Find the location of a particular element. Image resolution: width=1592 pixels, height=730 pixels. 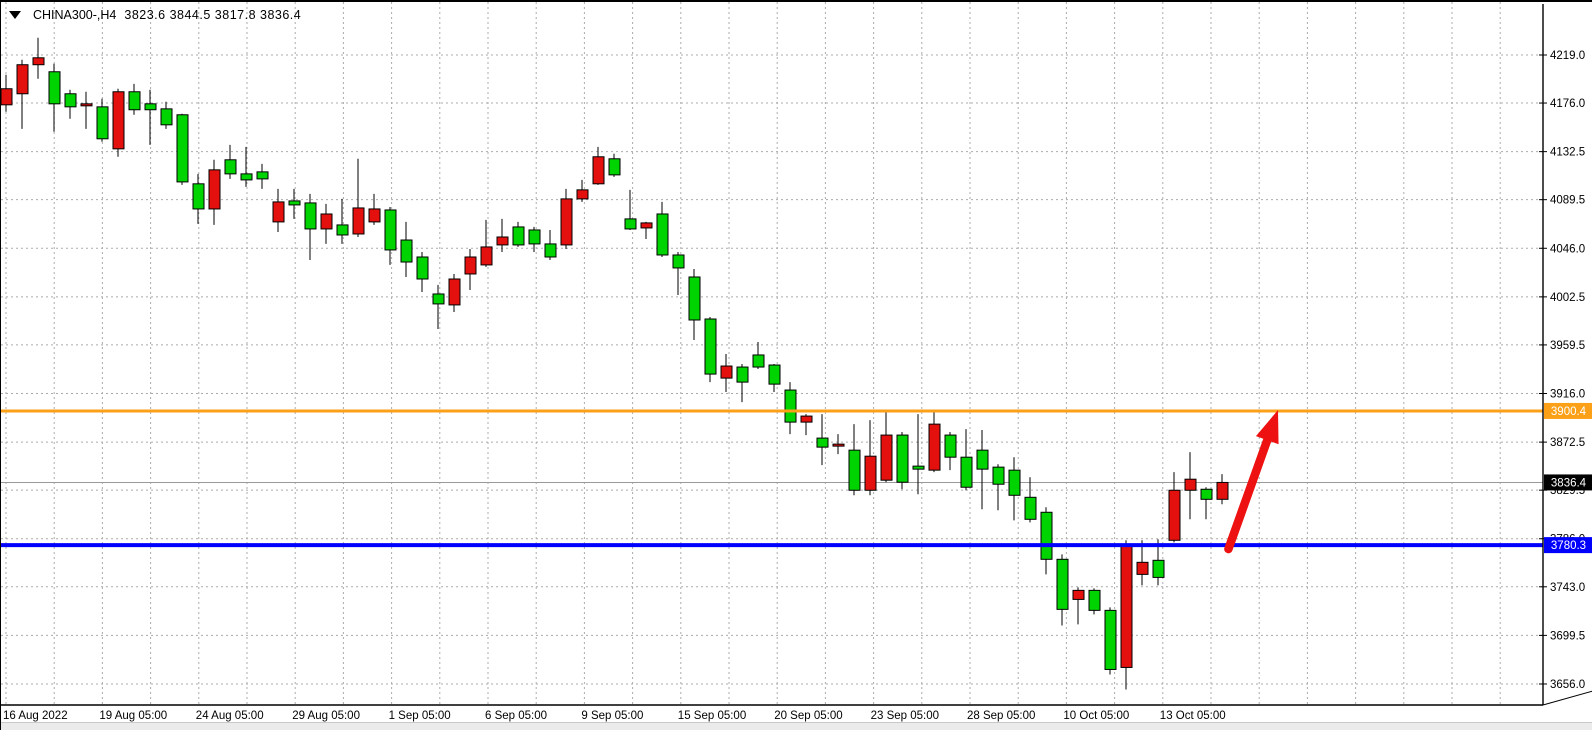

price-axis-label: 3959.5 is located at coordinates (1567, 346).